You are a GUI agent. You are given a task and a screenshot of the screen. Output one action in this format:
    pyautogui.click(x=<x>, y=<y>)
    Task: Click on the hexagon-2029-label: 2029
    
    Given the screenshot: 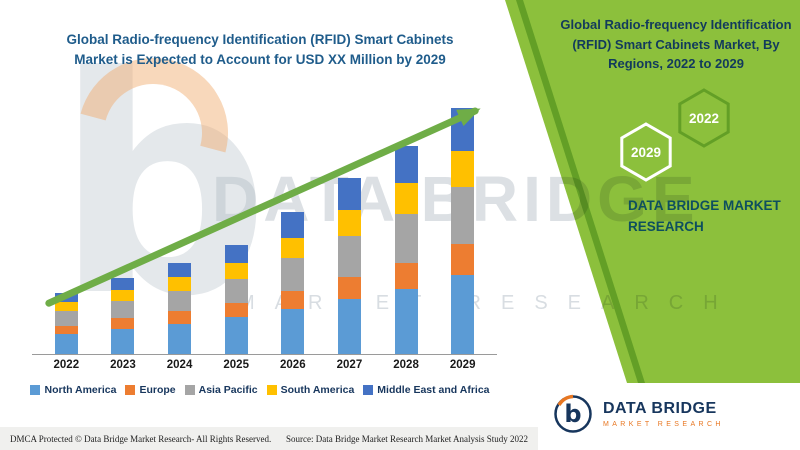 What is the action you would take?
    pyautogui.click(x=646, y=152)
    